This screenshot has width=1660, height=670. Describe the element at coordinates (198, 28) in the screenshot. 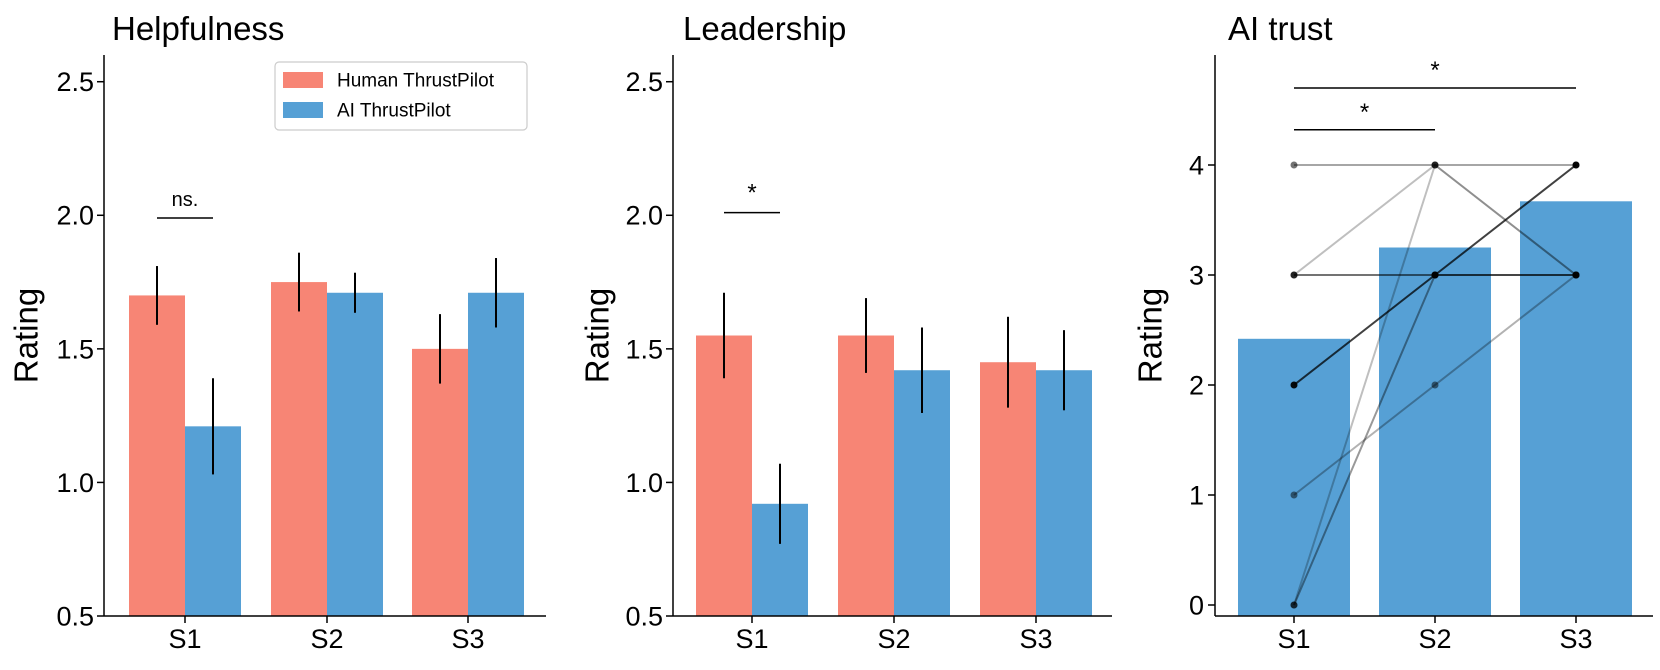

I see `chart-title: Helpfulness` at that location.